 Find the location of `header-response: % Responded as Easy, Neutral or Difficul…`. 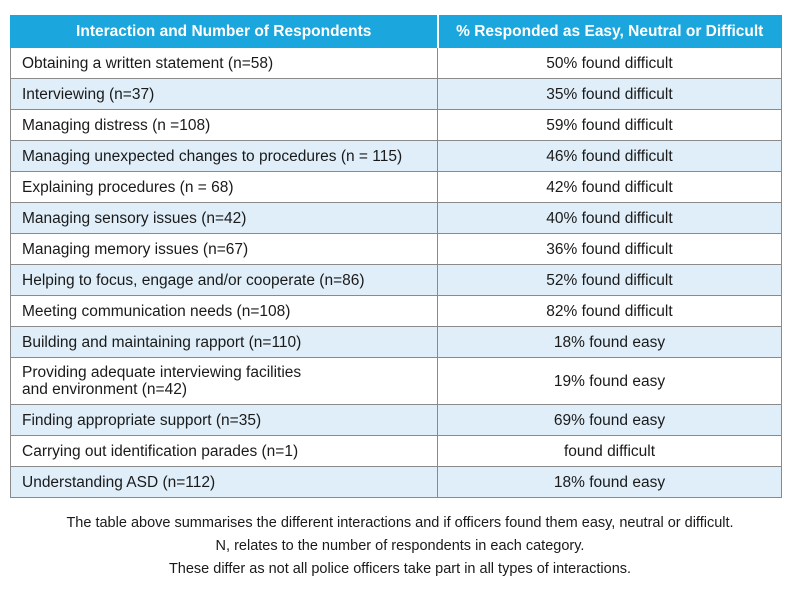

header-response: % Responded as Easy, Neutral or Difficul… is located at coordinates (609, 31).